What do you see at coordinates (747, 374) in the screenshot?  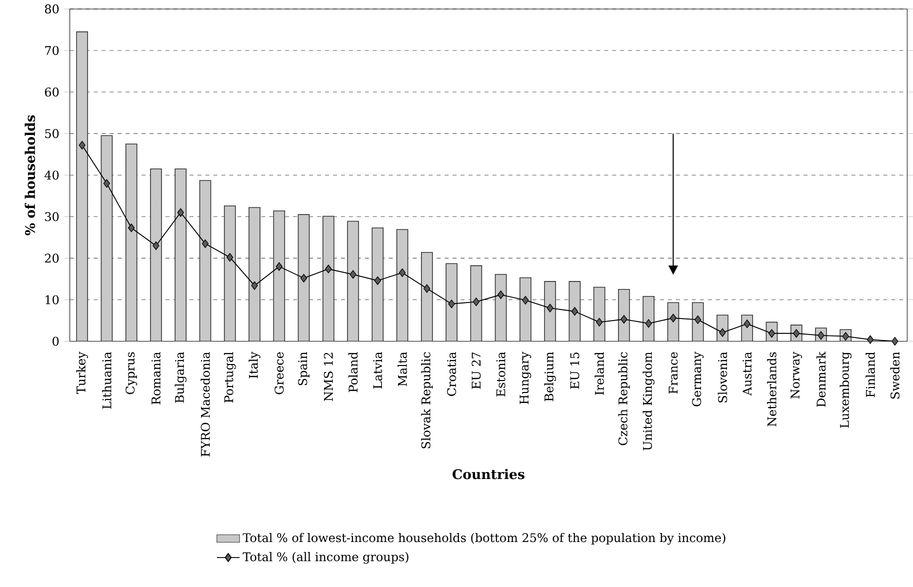 I see `x-tick-label: Austria` at bounding box center [747, 374].